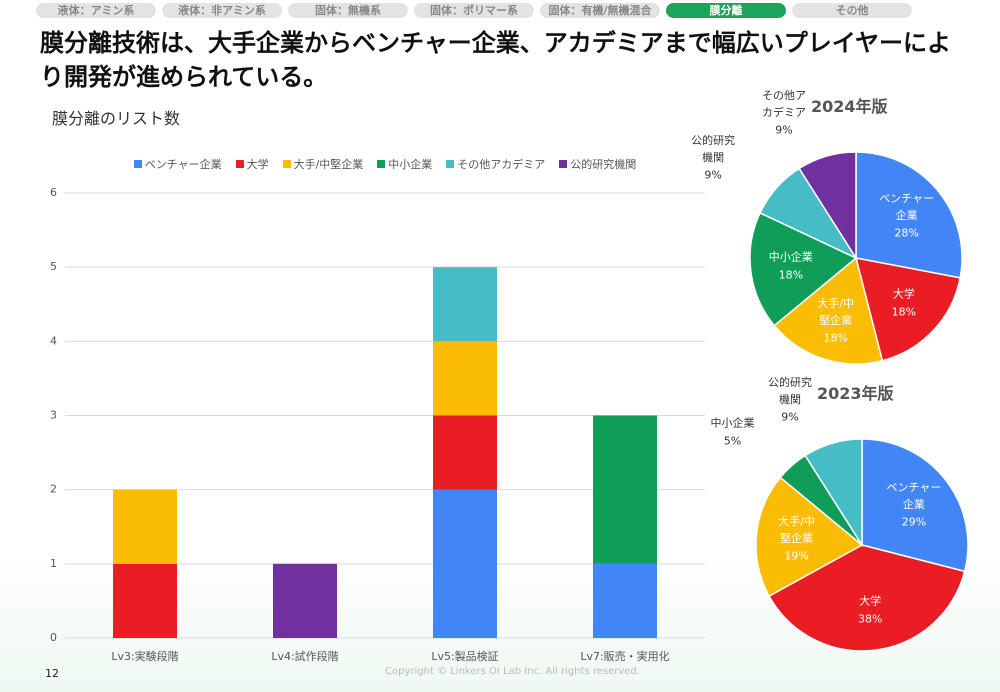 The width and height of the screenshot is (1000, 692). What do you see at coordinates (116, 118) in the screenshot?
I see `chart-title: 膜分離のリスト数` at bounding box center [116, 118].